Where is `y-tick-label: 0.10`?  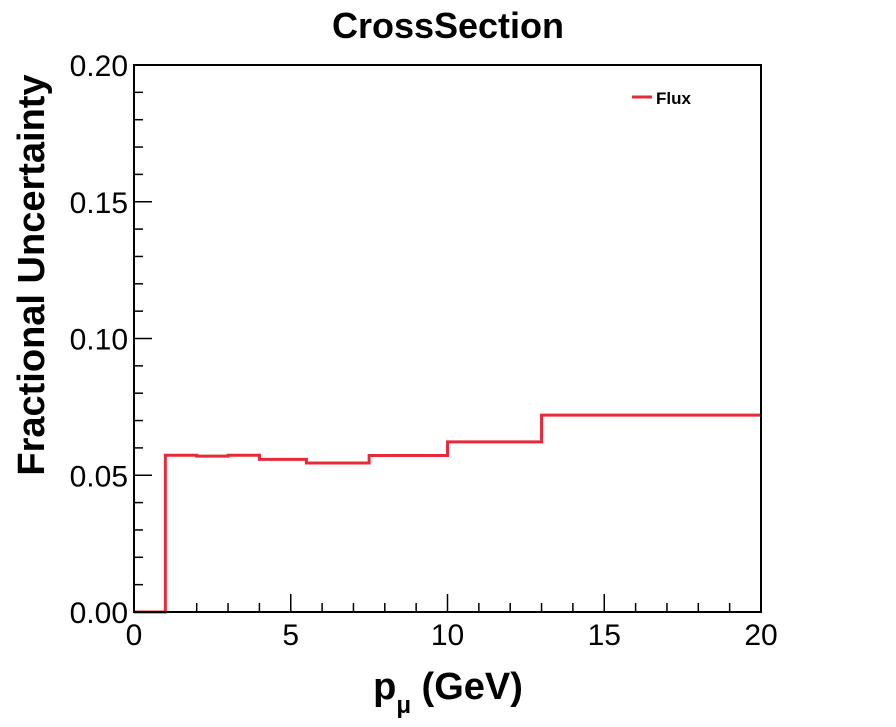 y-tick-label: 0.10 is located at coordinates (99, 340).